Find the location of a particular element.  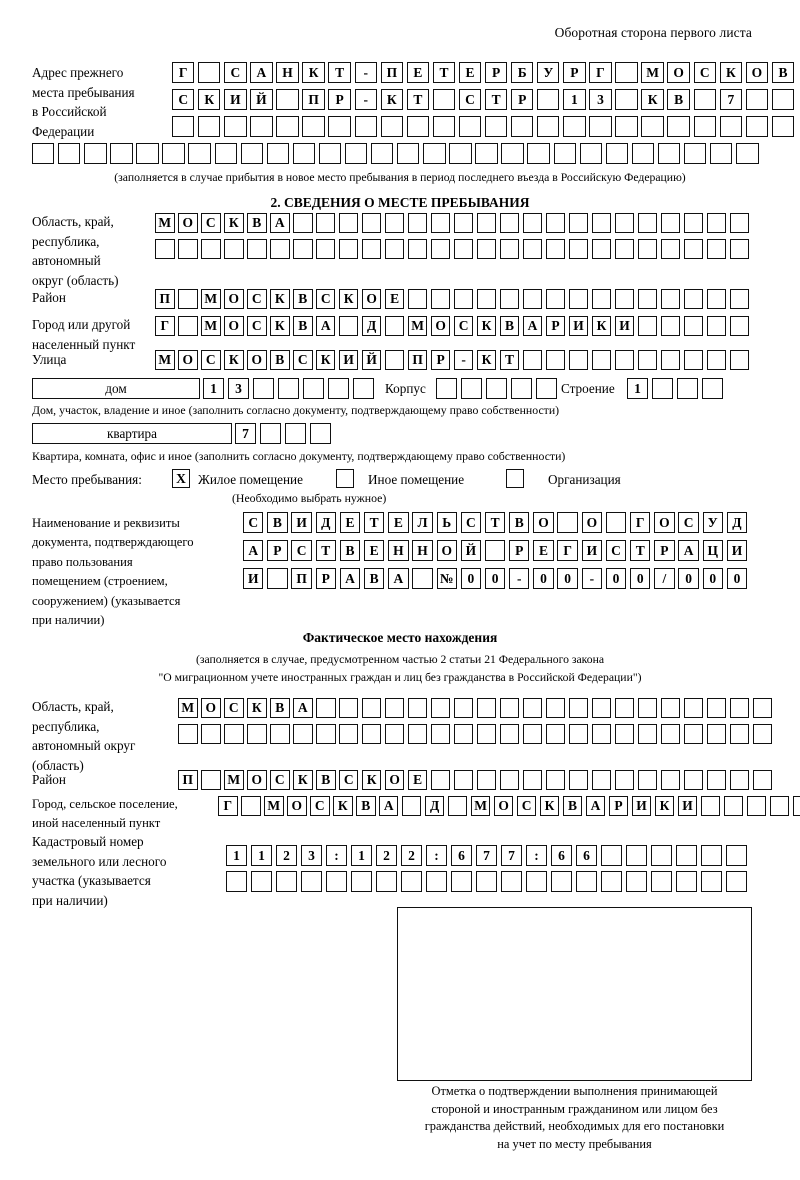

form-cell: Т is located at coordinates (325, 550).